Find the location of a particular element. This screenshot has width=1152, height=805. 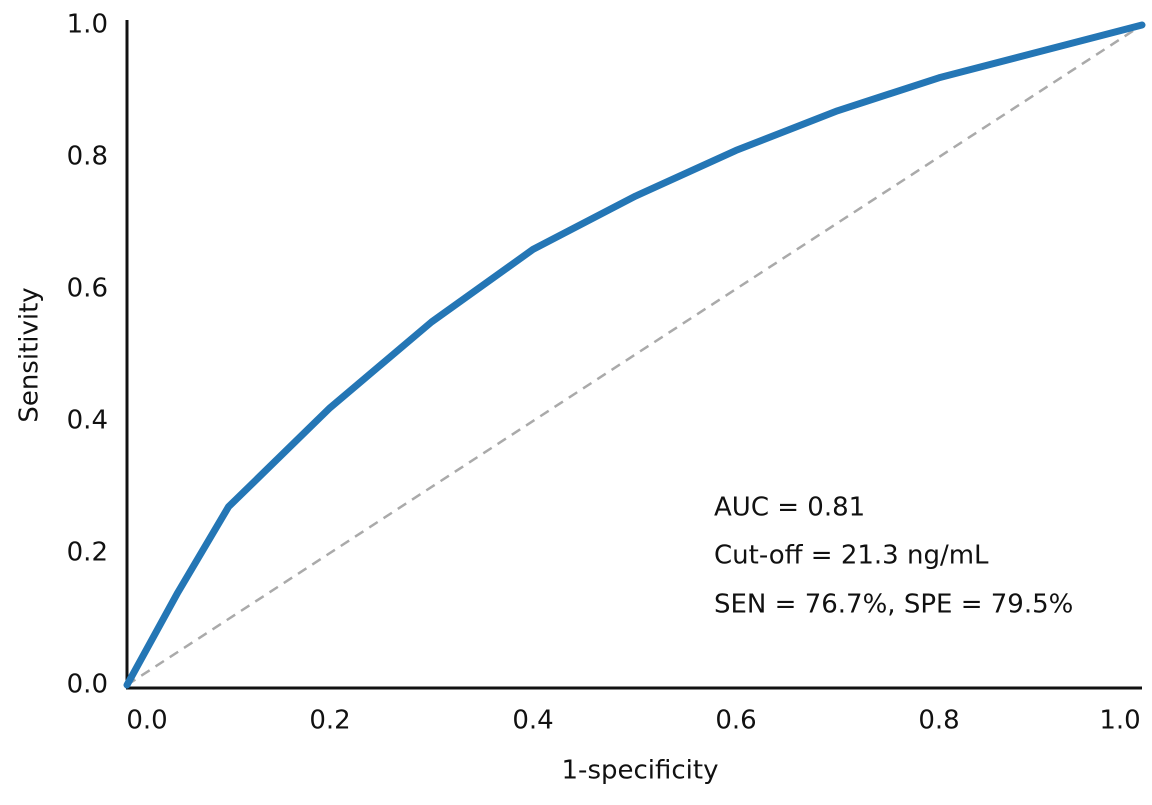

y-axis-label: Sensitivity is located at coordinates (30, 354).